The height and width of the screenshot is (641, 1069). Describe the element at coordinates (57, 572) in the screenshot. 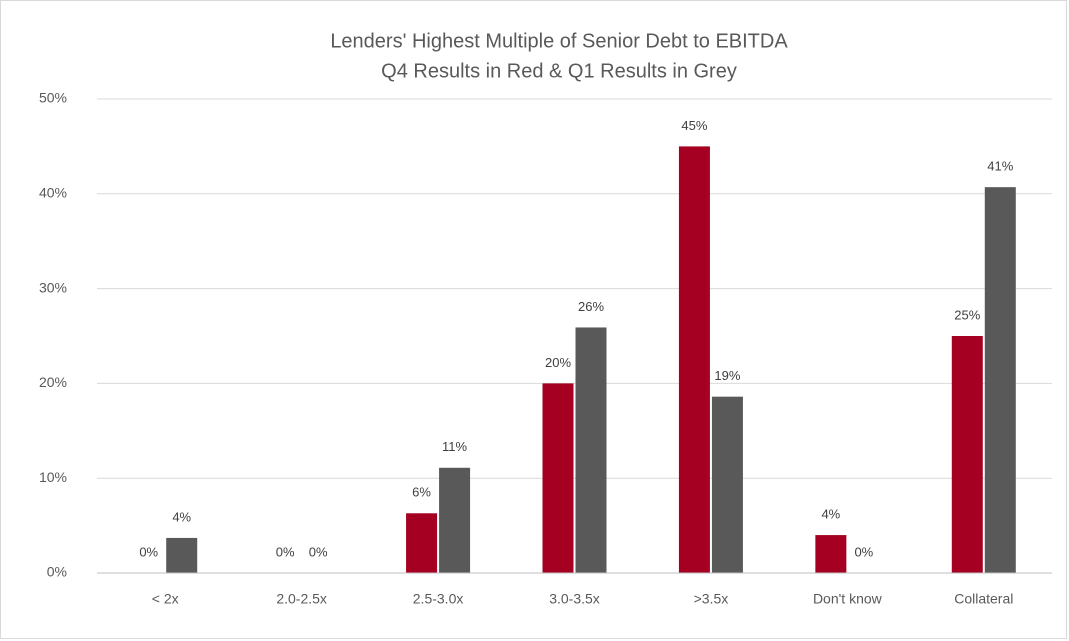

I see `y-tick-label: 0%` at that location.